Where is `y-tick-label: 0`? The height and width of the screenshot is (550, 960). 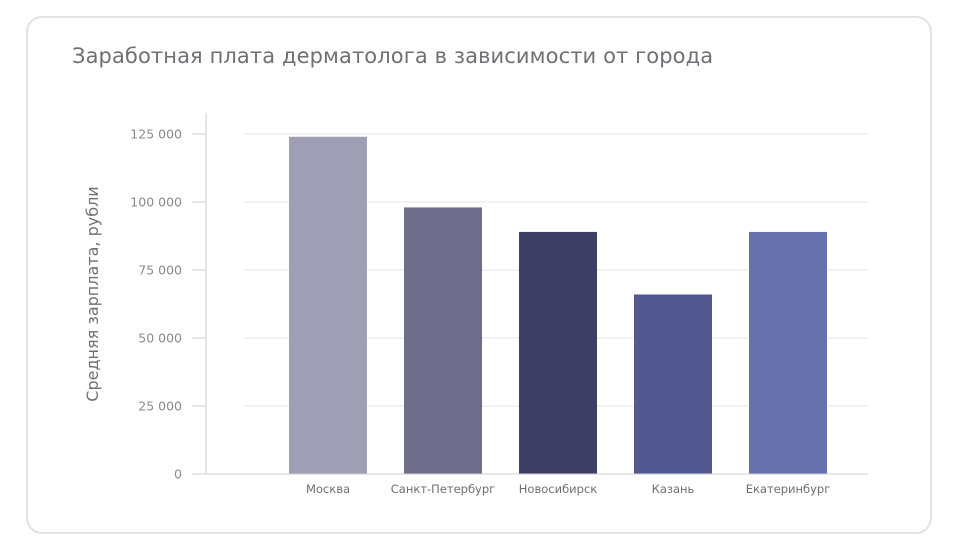 y-tick-label: 0 is located at coordinates (178, 474).